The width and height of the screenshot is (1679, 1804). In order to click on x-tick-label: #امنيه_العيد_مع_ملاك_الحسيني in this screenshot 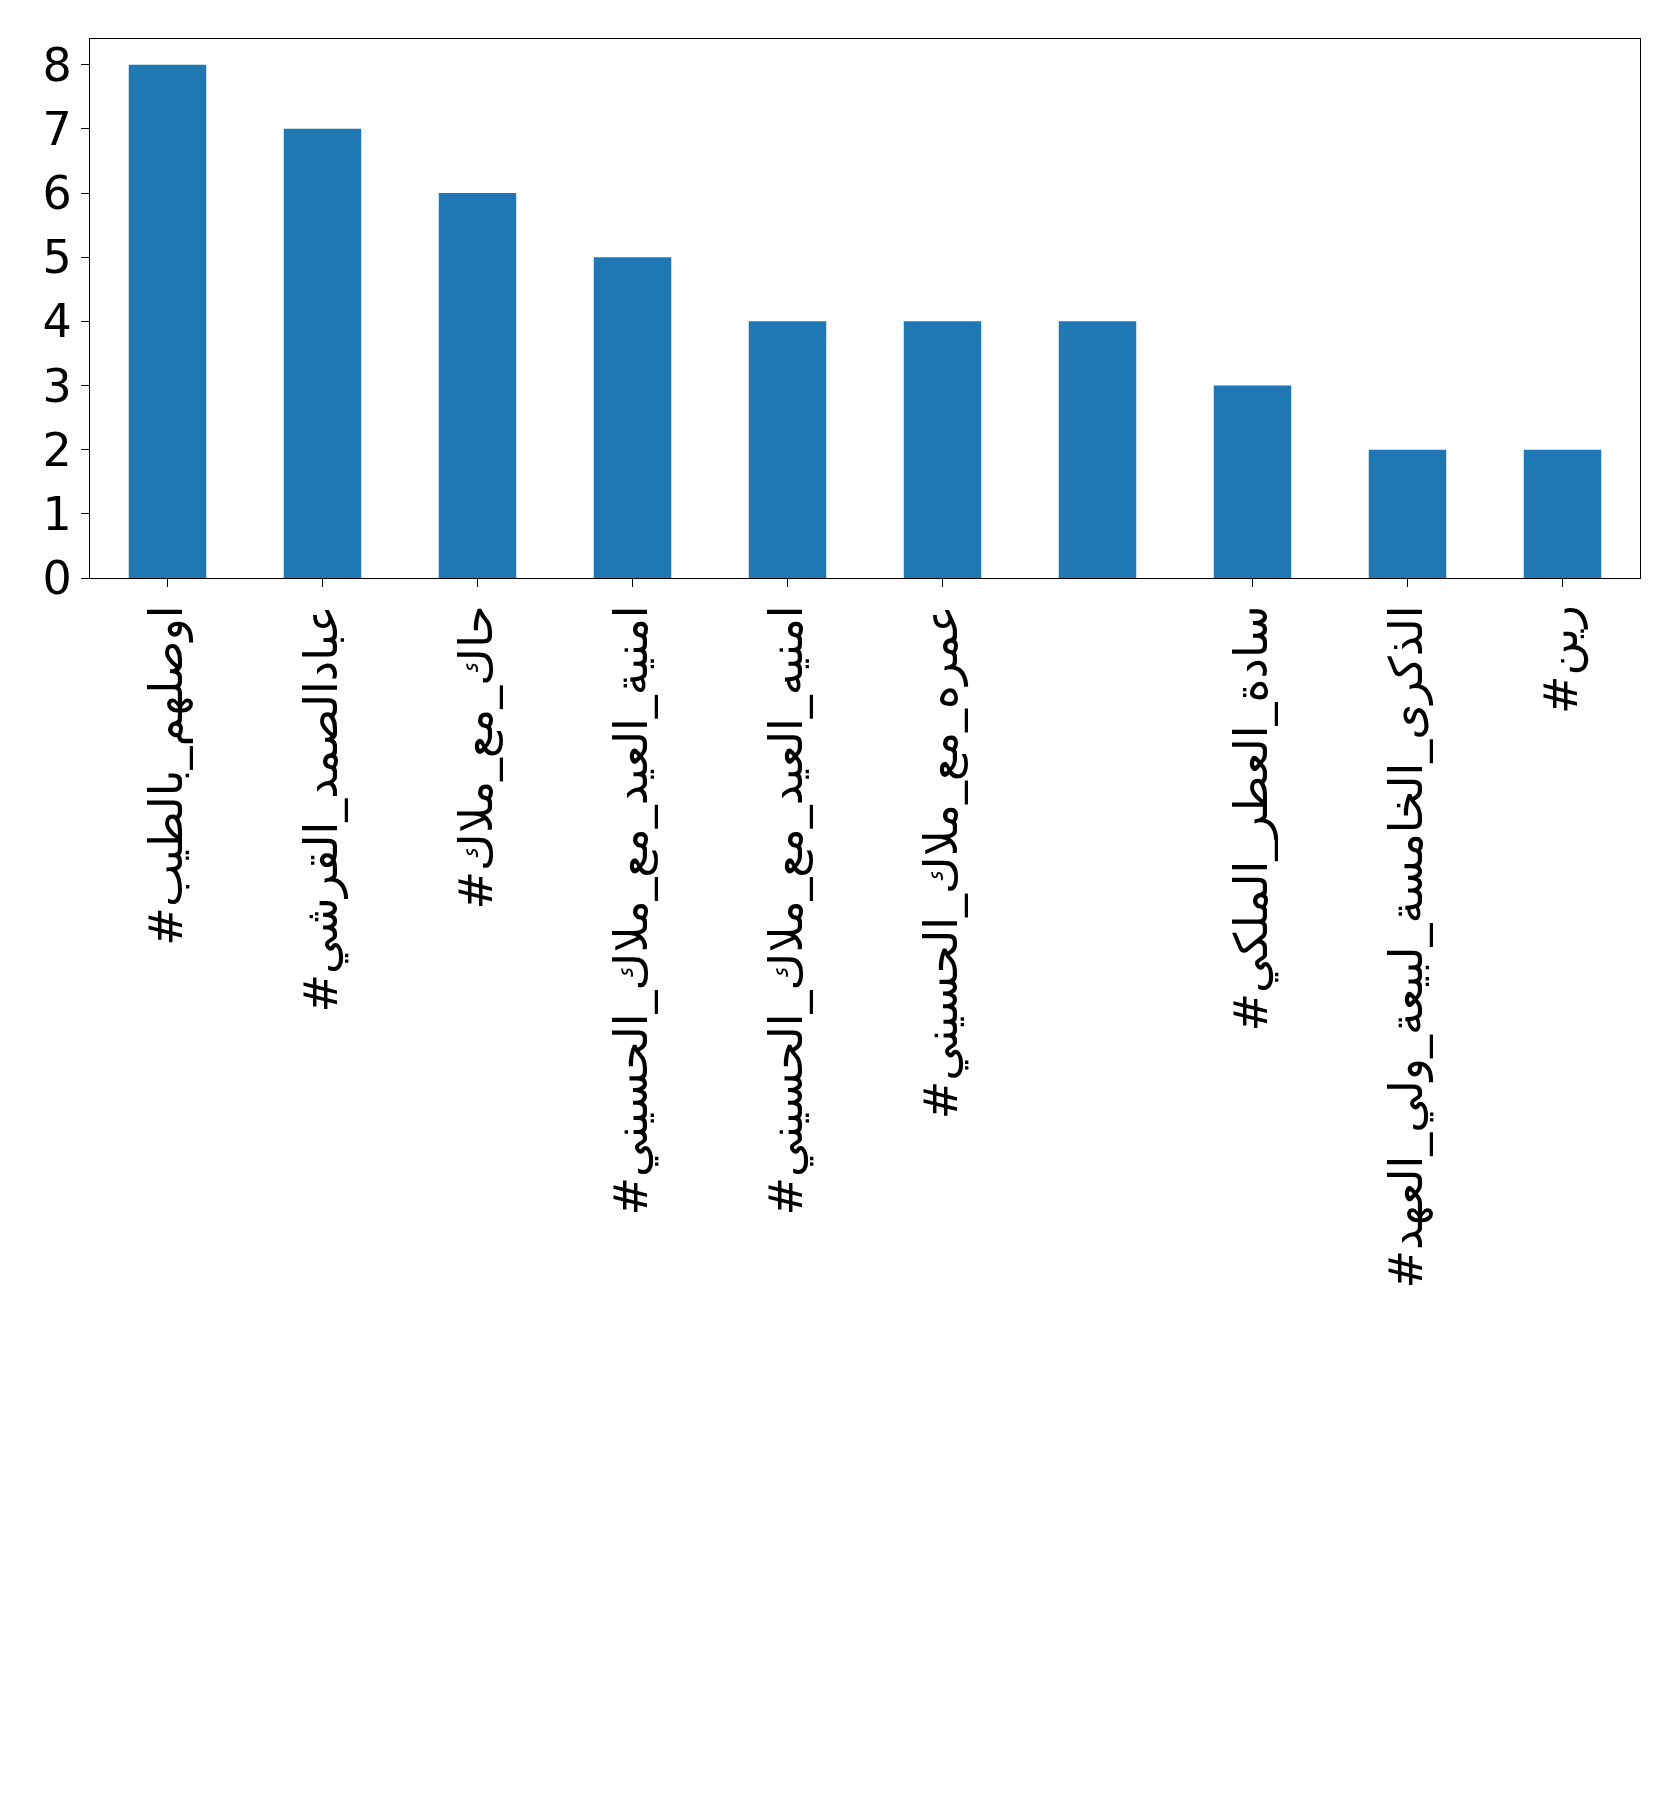, I will do `click(787, 910)`.